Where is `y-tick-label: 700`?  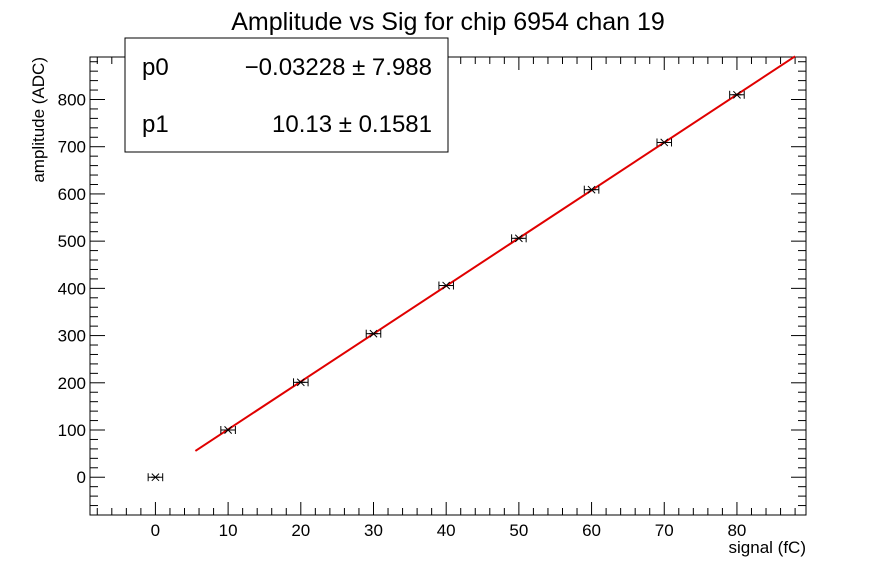 y-tick-label: 700 is located at coordinates (72, 147).